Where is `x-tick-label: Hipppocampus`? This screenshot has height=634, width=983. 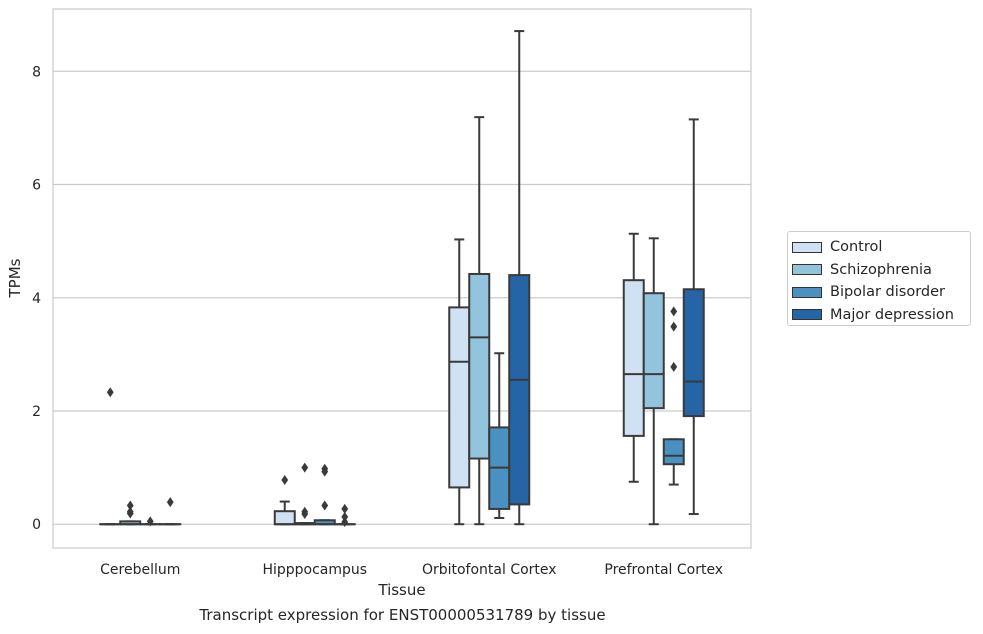
x-tick-label: Hipppocampus is located at coordinates (314, 570).